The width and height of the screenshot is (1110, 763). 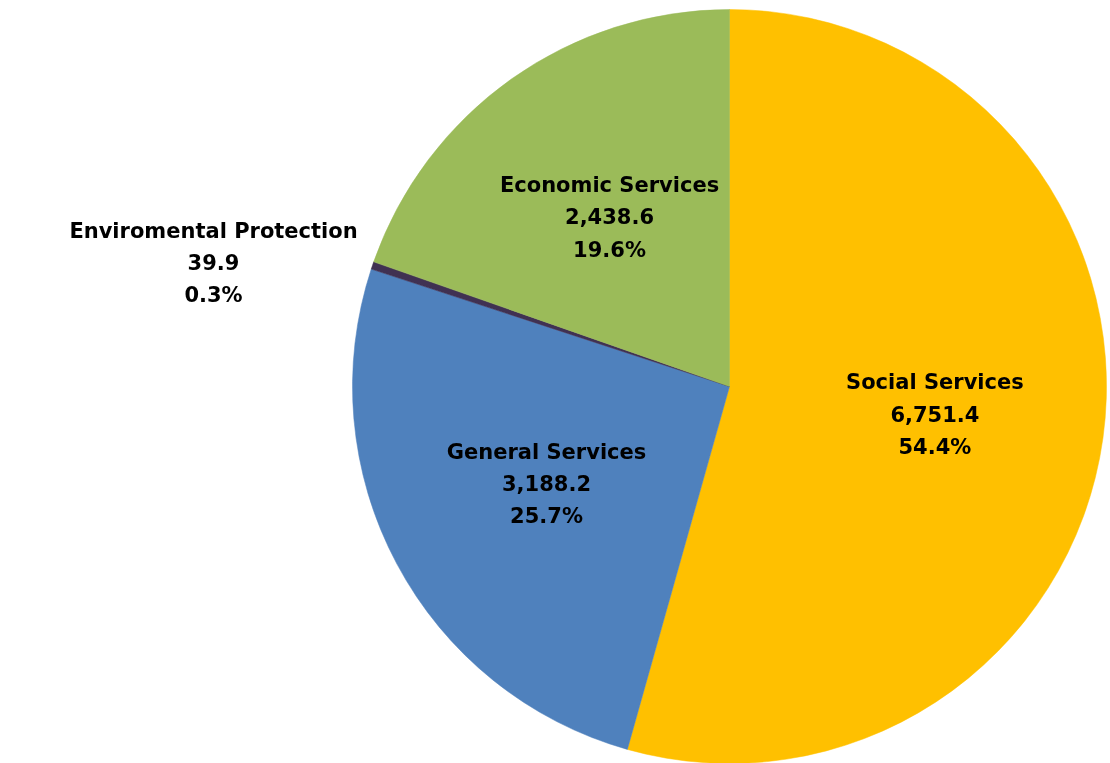 I want to click on data-label: 6,751.4 54.4%, so click(x=935, y=431).